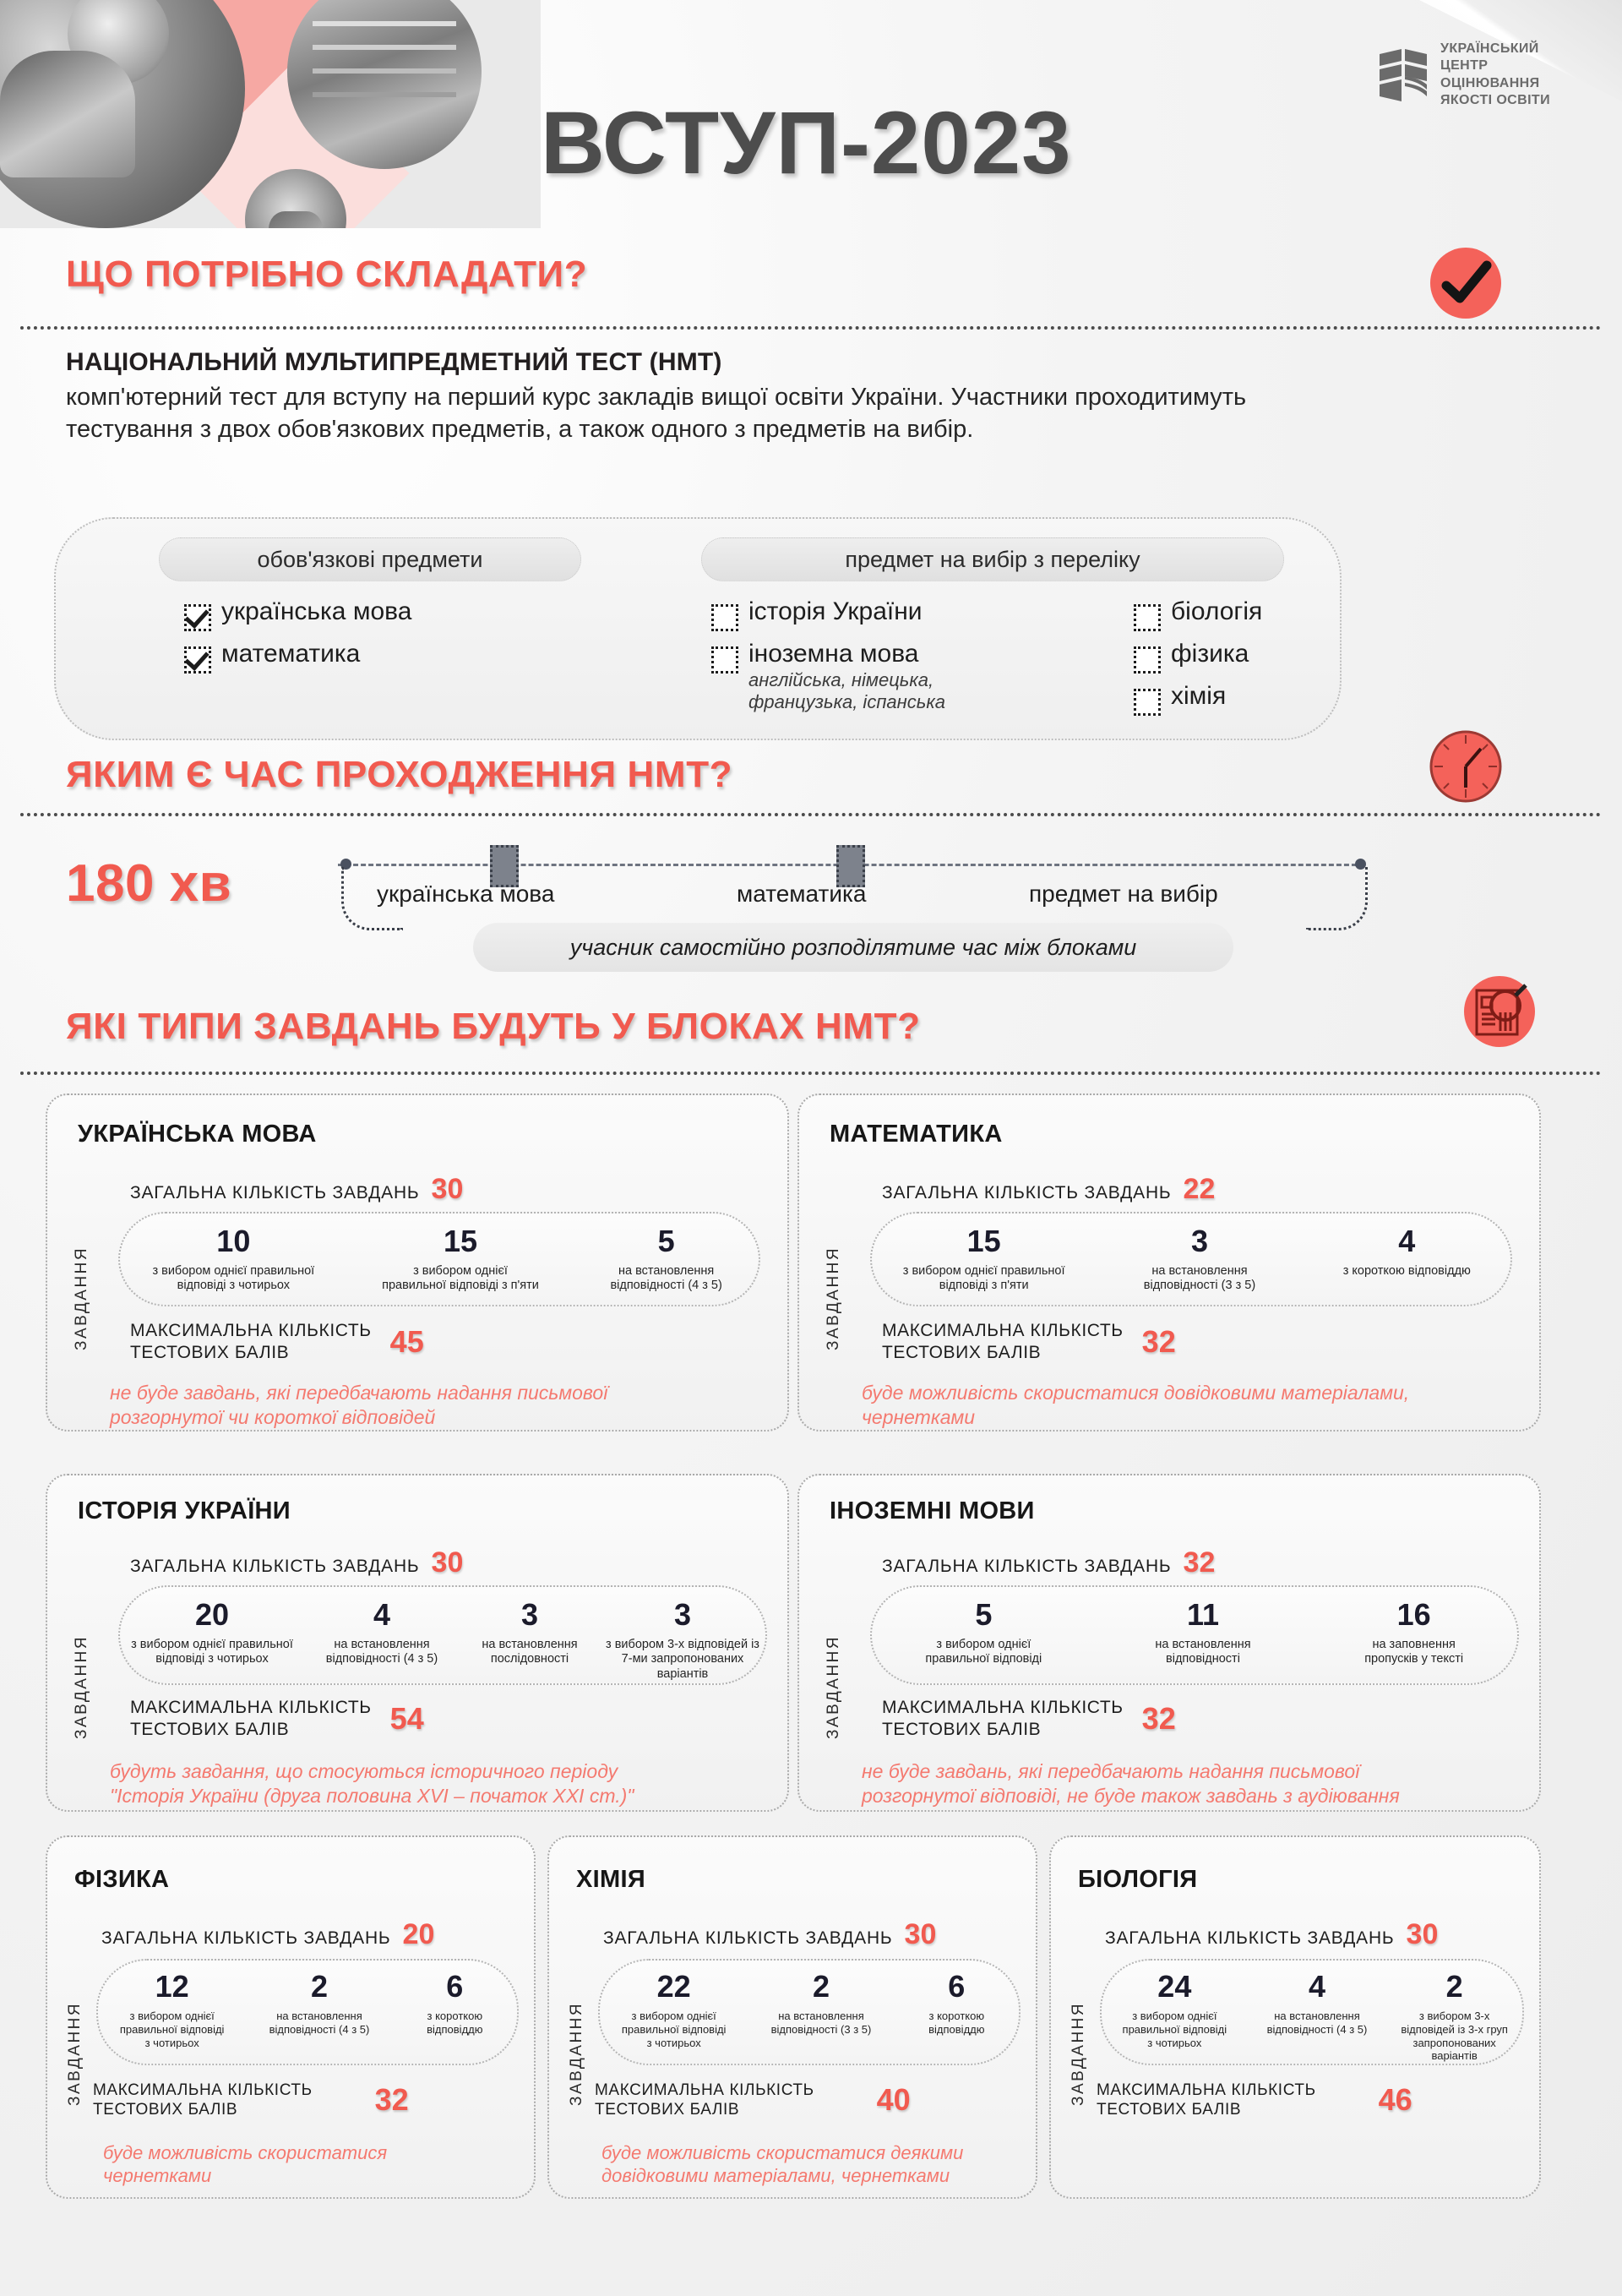  Describe the element at coordinates (1203, 1651) in the screenshot. I see `task-type-desc: на встановлення відповідності` at that location.